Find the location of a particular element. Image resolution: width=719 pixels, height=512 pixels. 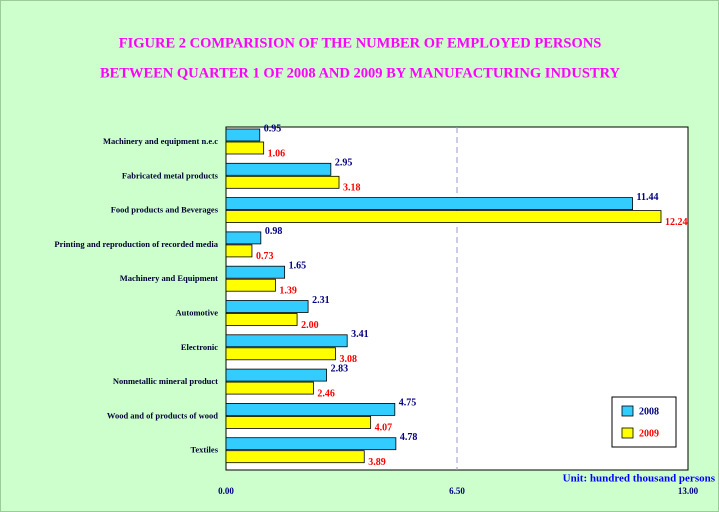

data-label: 2.00 is located at coordinates (310, 325).